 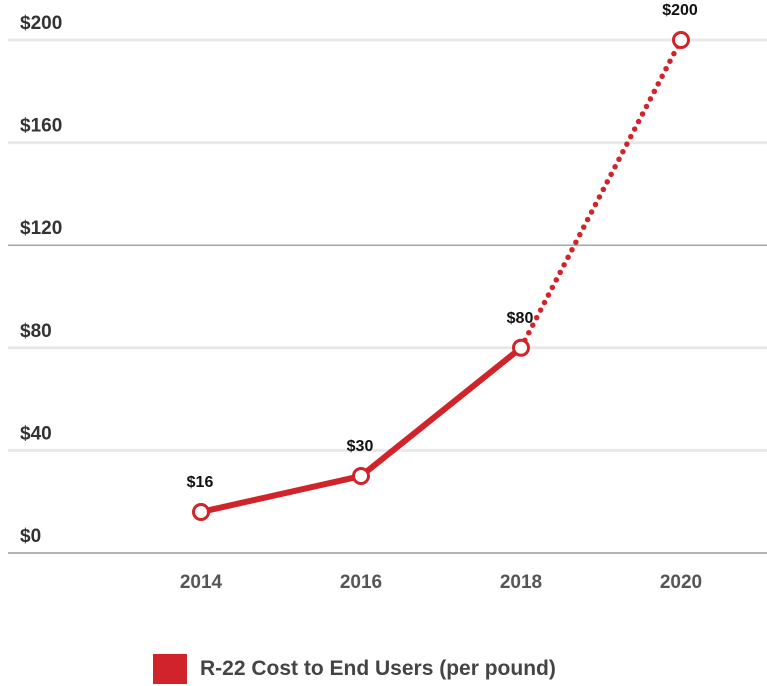 I want to click on x-axis-ticks: 2014 2016 2018 2020, so click(x=441, y=582).